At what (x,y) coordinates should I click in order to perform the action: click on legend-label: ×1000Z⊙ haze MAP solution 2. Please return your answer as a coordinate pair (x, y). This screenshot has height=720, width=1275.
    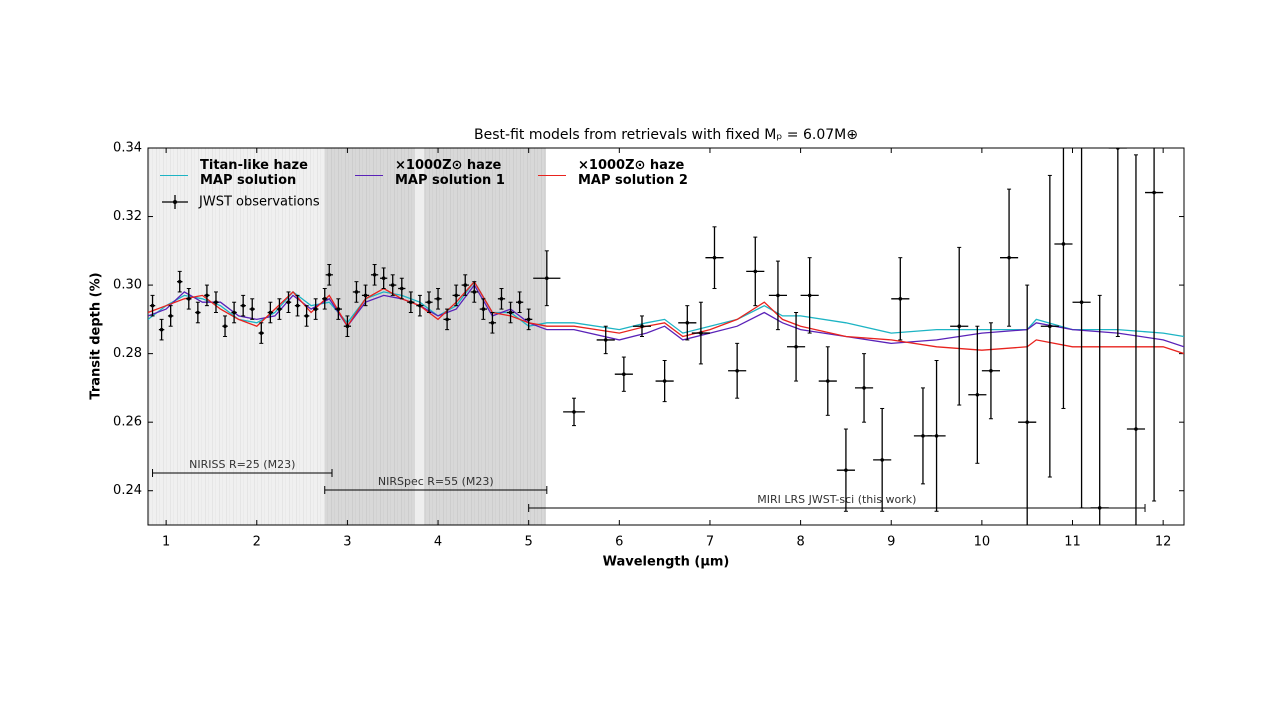
    Looking at the image, I should click on (633, 173).